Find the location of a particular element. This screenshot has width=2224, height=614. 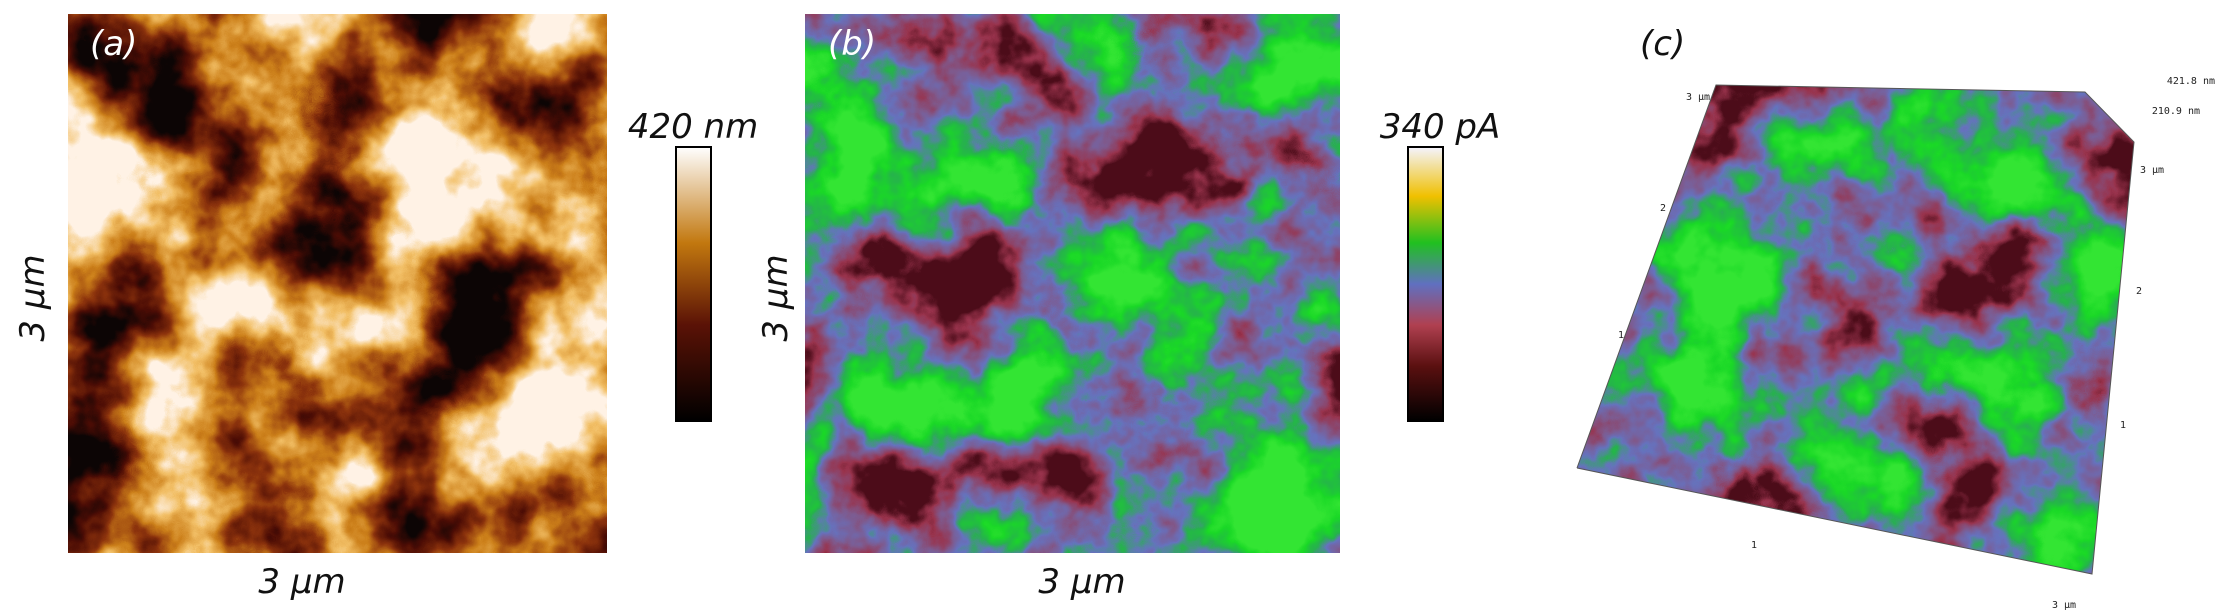

colorbar-label: 420 nm is located at coordinates (693, 127).